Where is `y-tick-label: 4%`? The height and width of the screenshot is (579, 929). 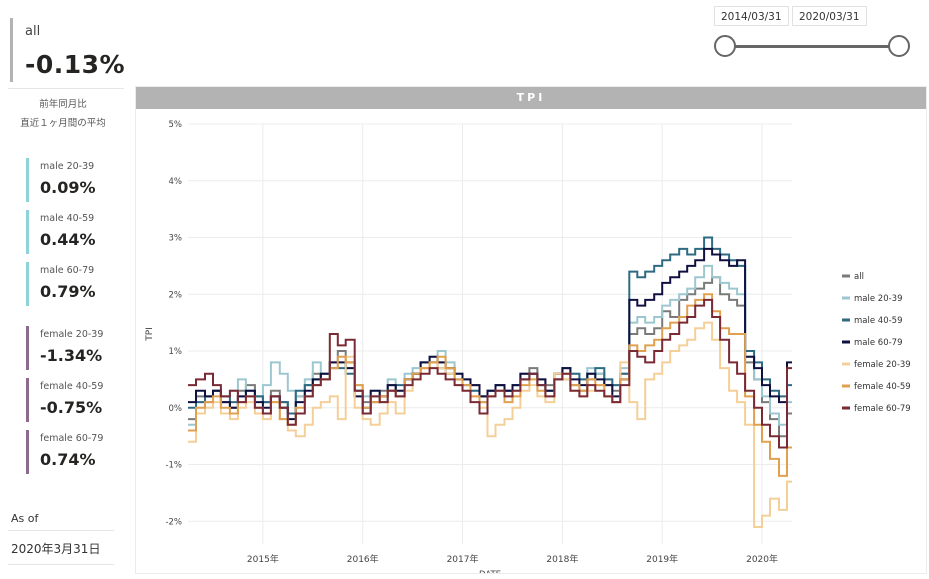
y-tick-label: 4% is located at coordinates (176, 182).